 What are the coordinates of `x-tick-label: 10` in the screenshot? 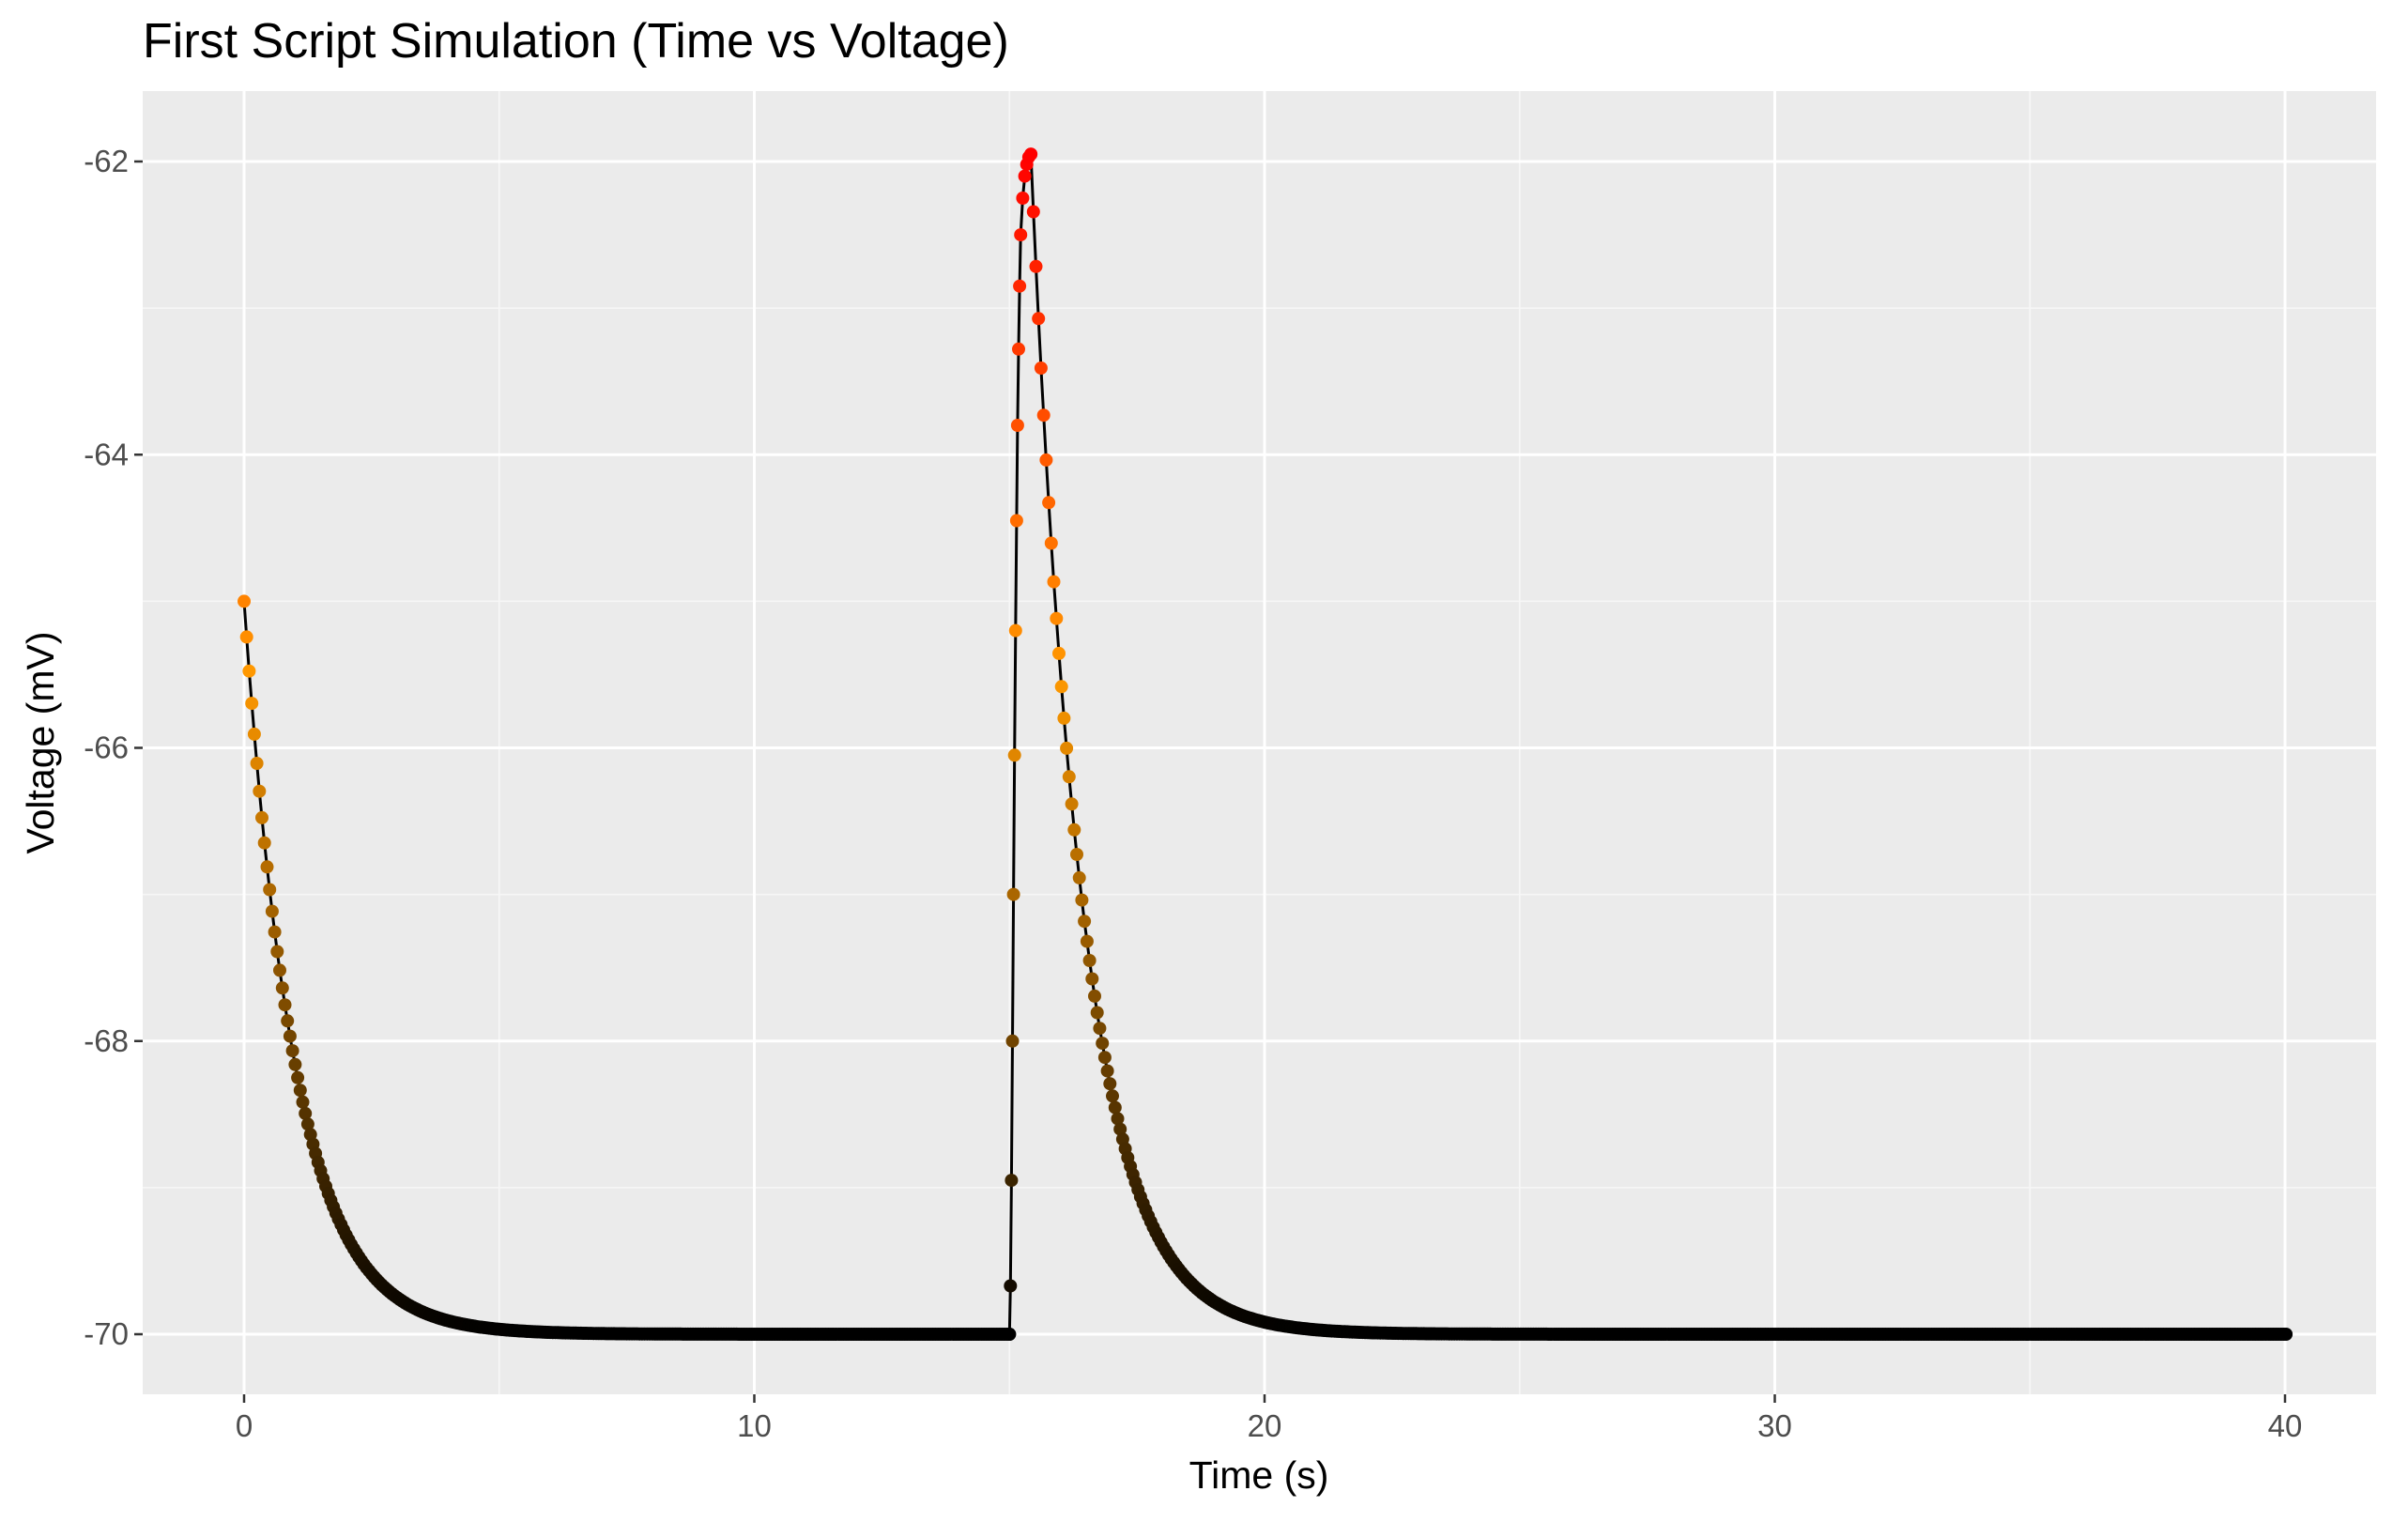 It's located at (754, 1425).